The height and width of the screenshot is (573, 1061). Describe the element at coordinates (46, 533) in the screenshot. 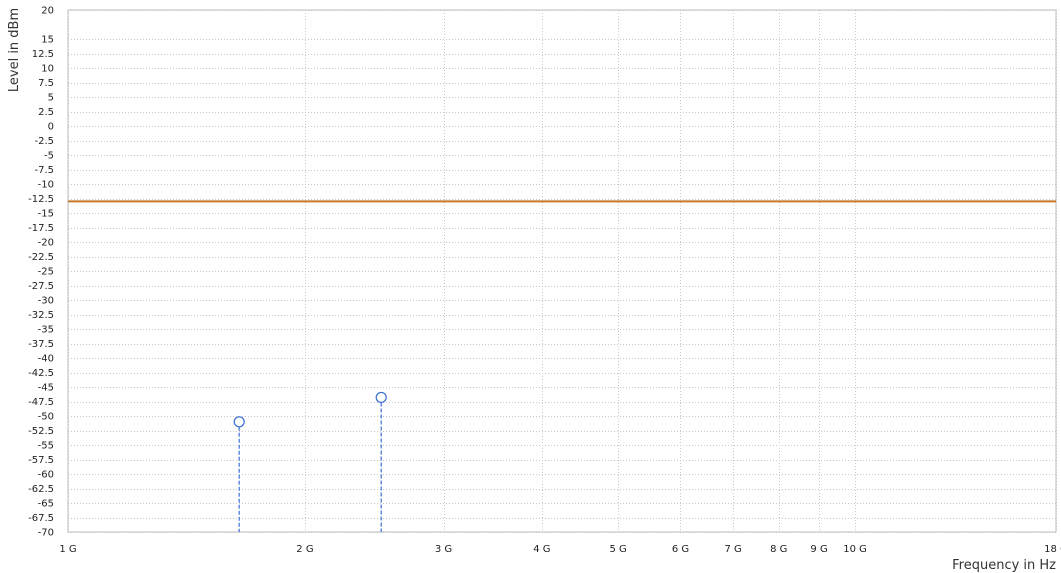

I see `y-tick-label: -70` at that location.